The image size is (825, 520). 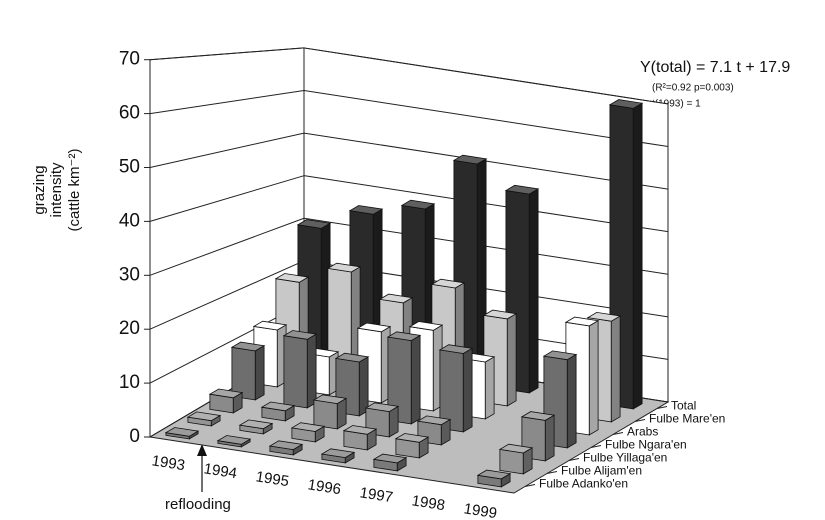 I want to click on equation: Y(total) = 7.1 t + 17.9, so click(x=715, y=67).